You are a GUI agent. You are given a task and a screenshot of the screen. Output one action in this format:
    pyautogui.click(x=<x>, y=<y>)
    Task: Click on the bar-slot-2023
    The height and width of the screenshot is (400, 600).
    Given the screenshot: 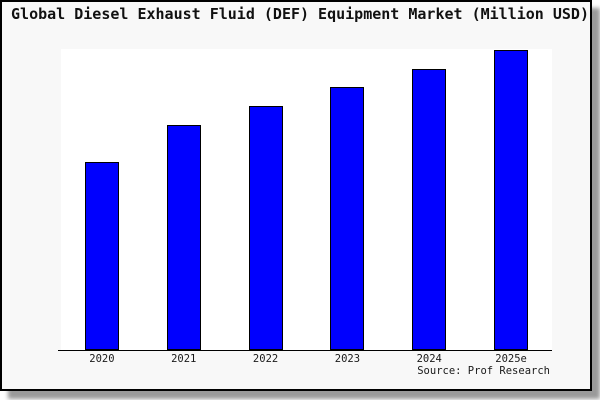 What is the action you would take?
    pyautogui.click(x=347, y=199)
    